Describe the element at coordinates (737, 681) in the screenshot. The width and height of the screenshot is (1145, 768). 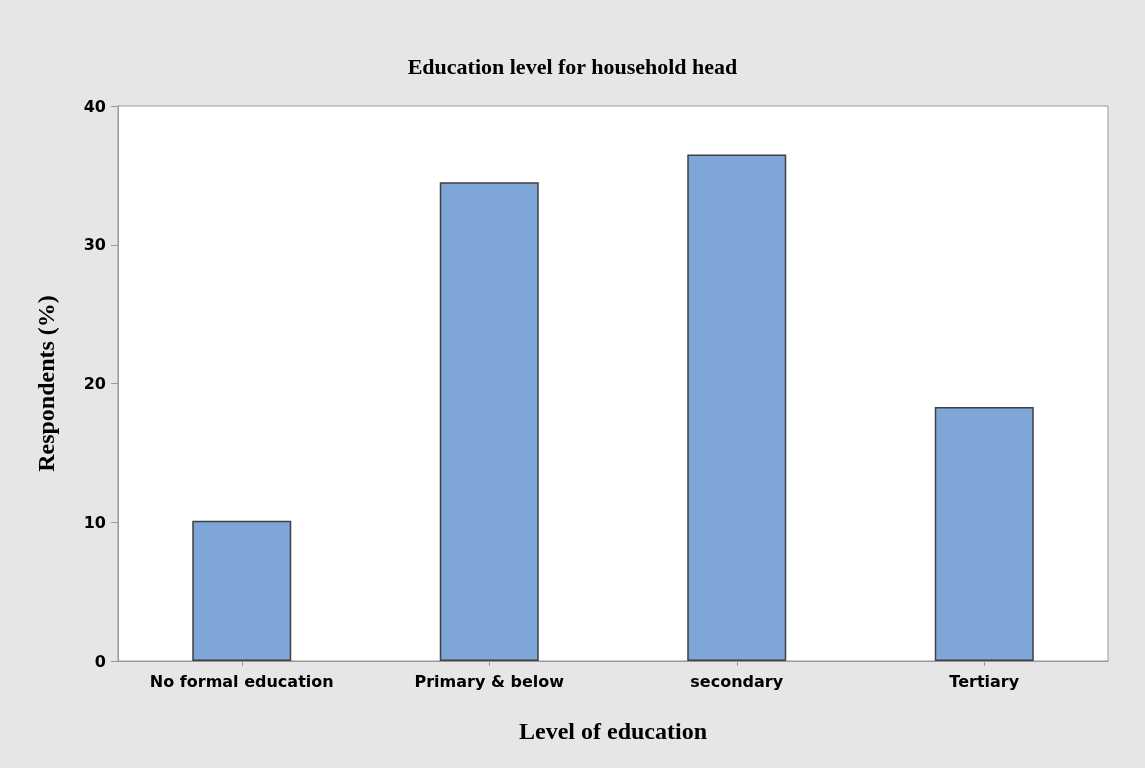
I see `x-tick-label: secondary` at that location.